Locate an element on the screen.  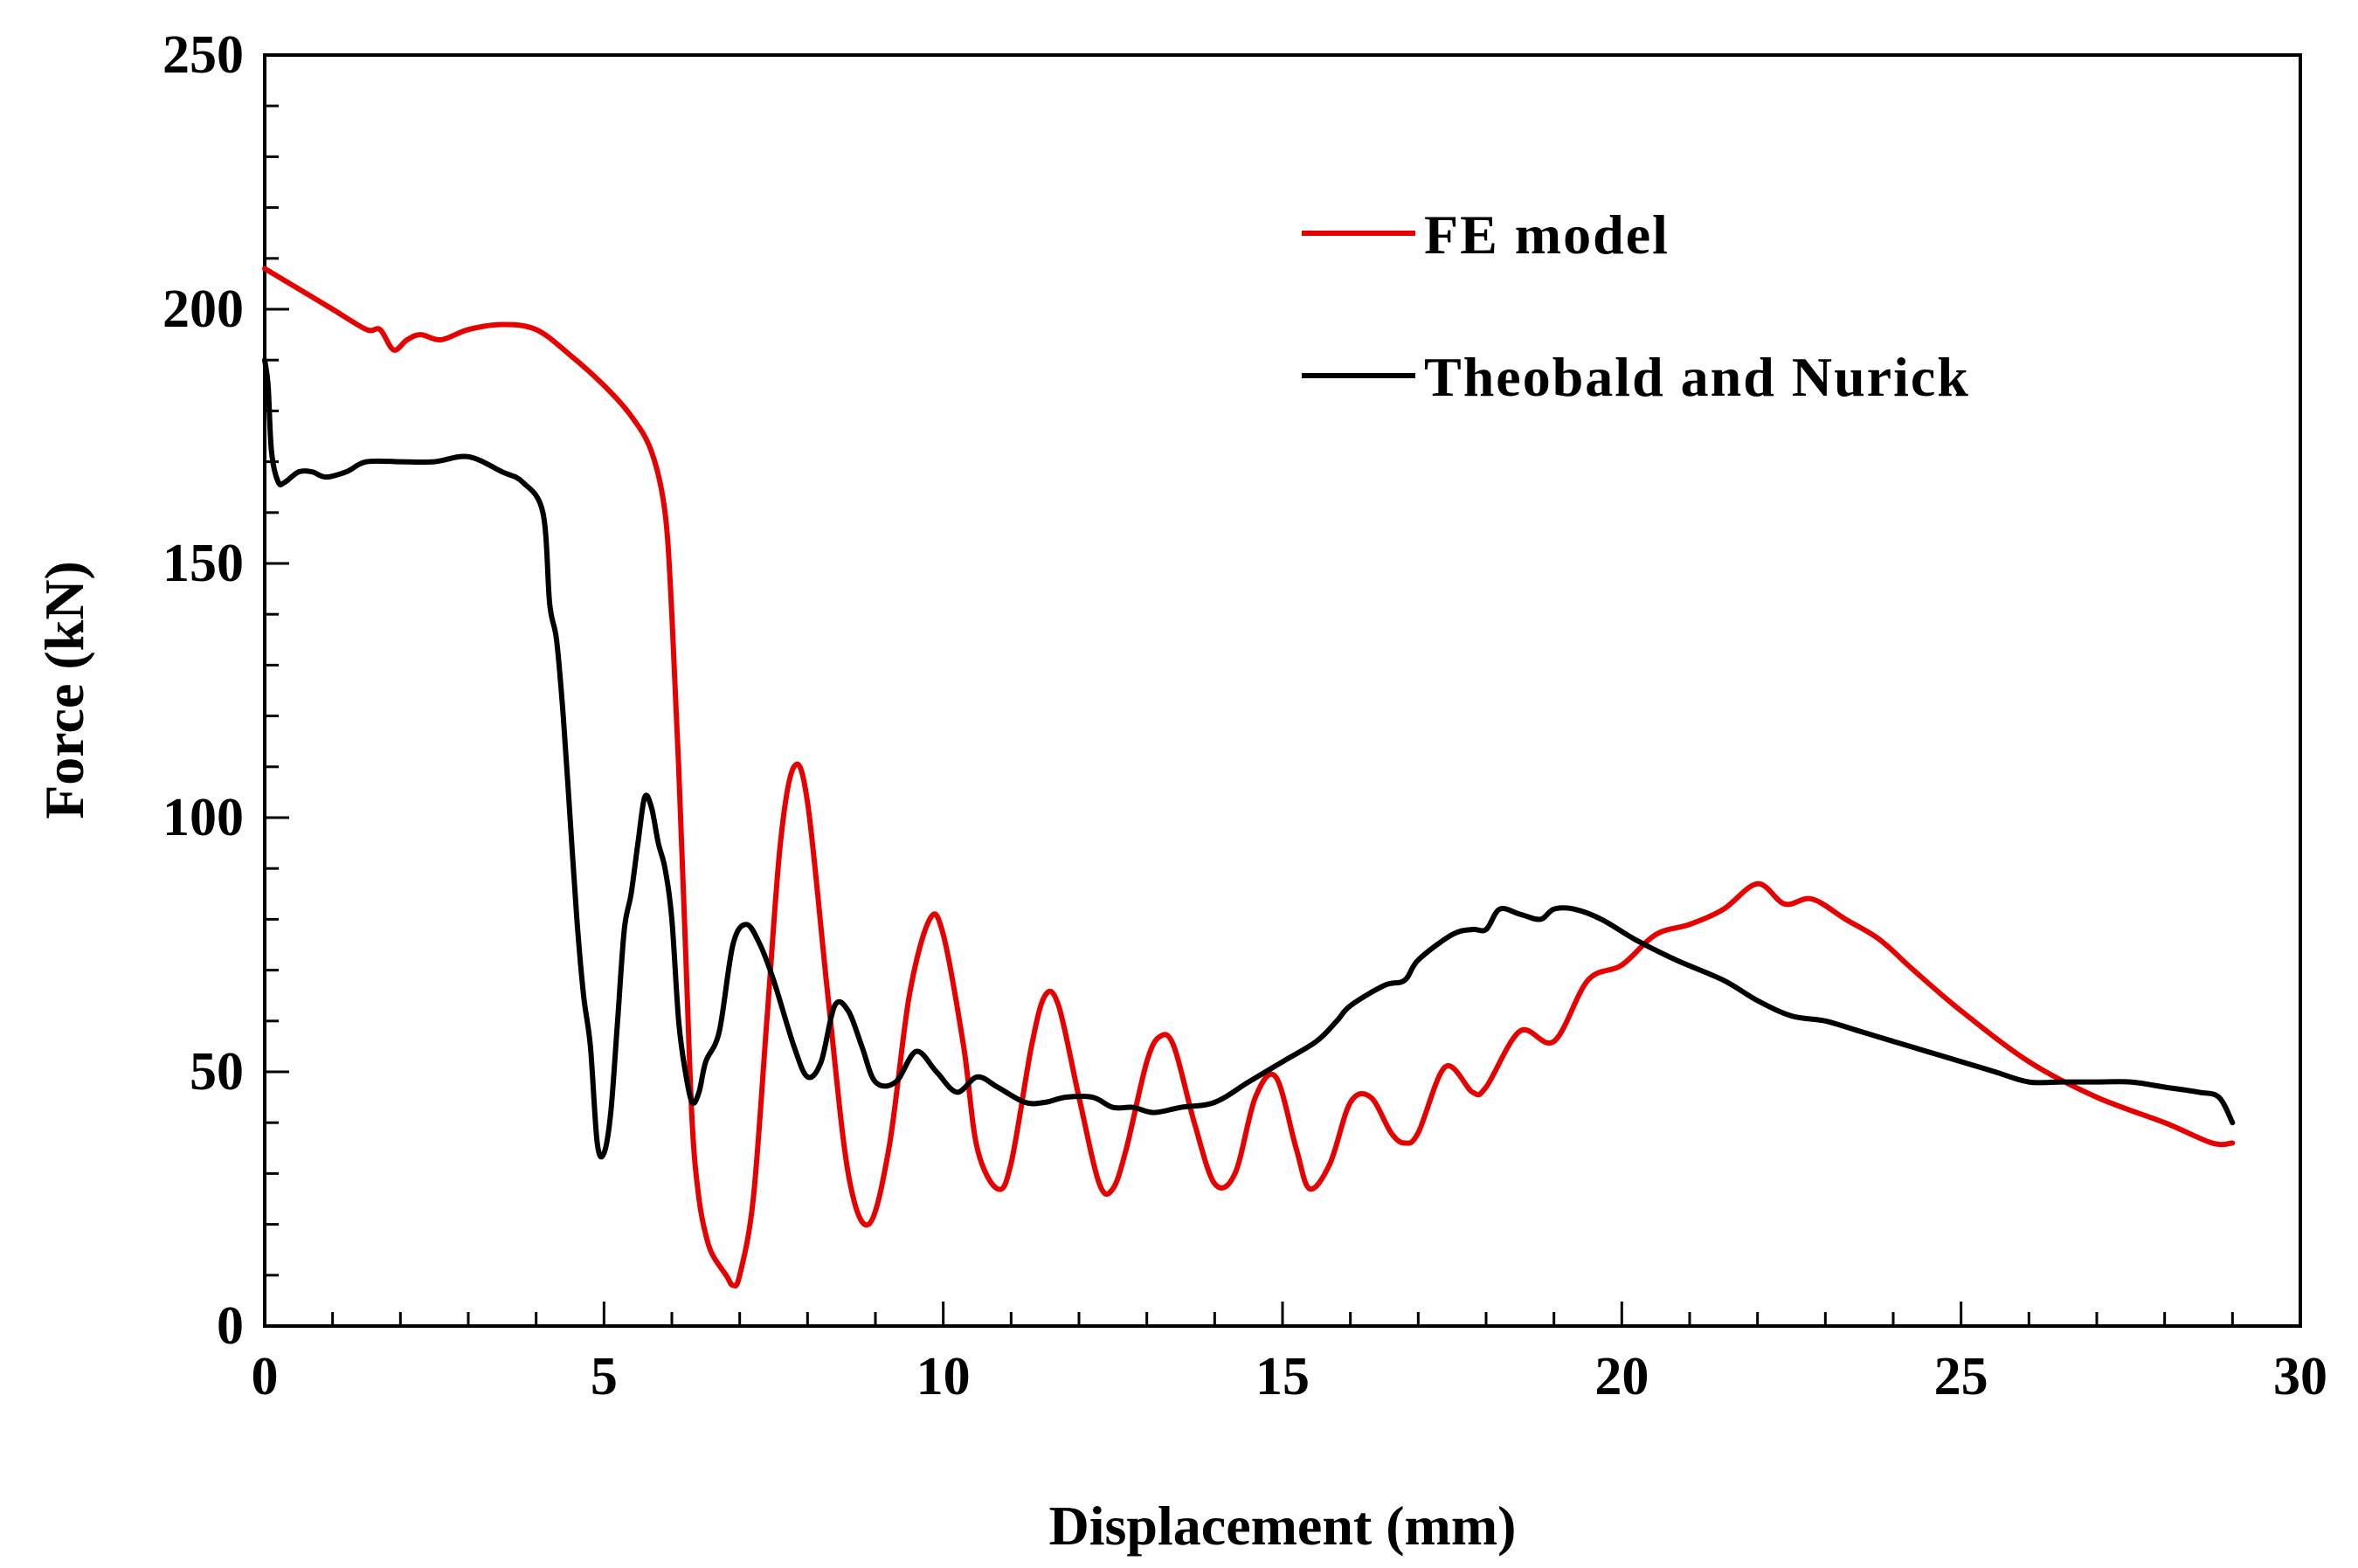
x-tick-label: 25 is located at coordinates (1961, 1376).